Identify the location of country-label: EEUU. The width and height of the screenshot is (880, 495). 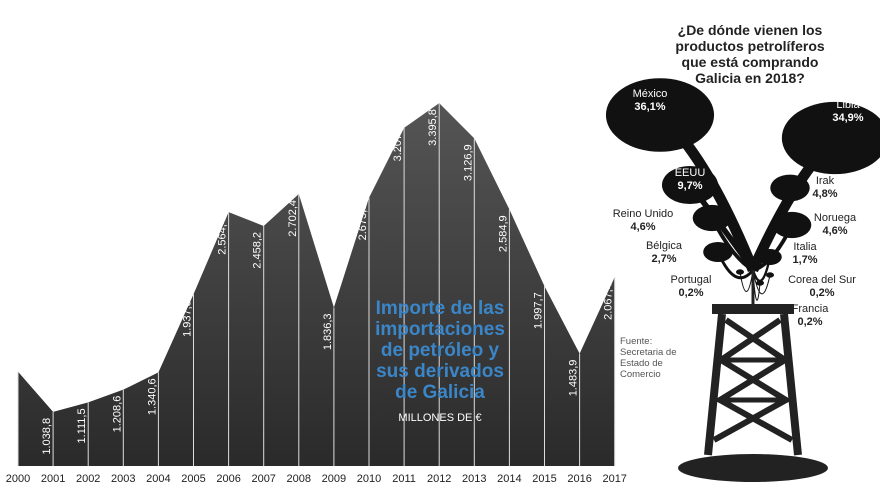
(690, 173).